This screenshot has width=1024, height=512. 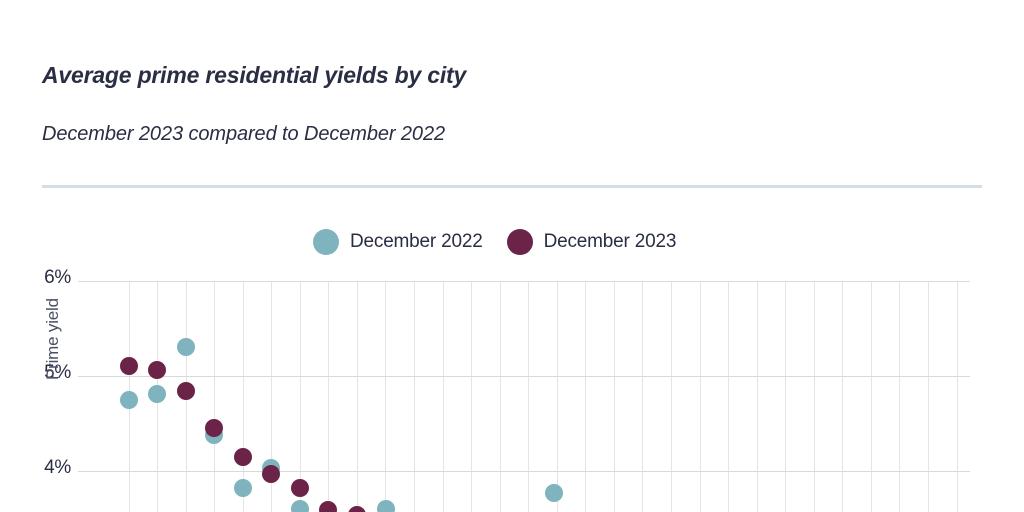 What do you see at coordinates (57, 372) in the screenshot?
I see `y-axis-tick-label: 5%` at bounding box center [57, 372].